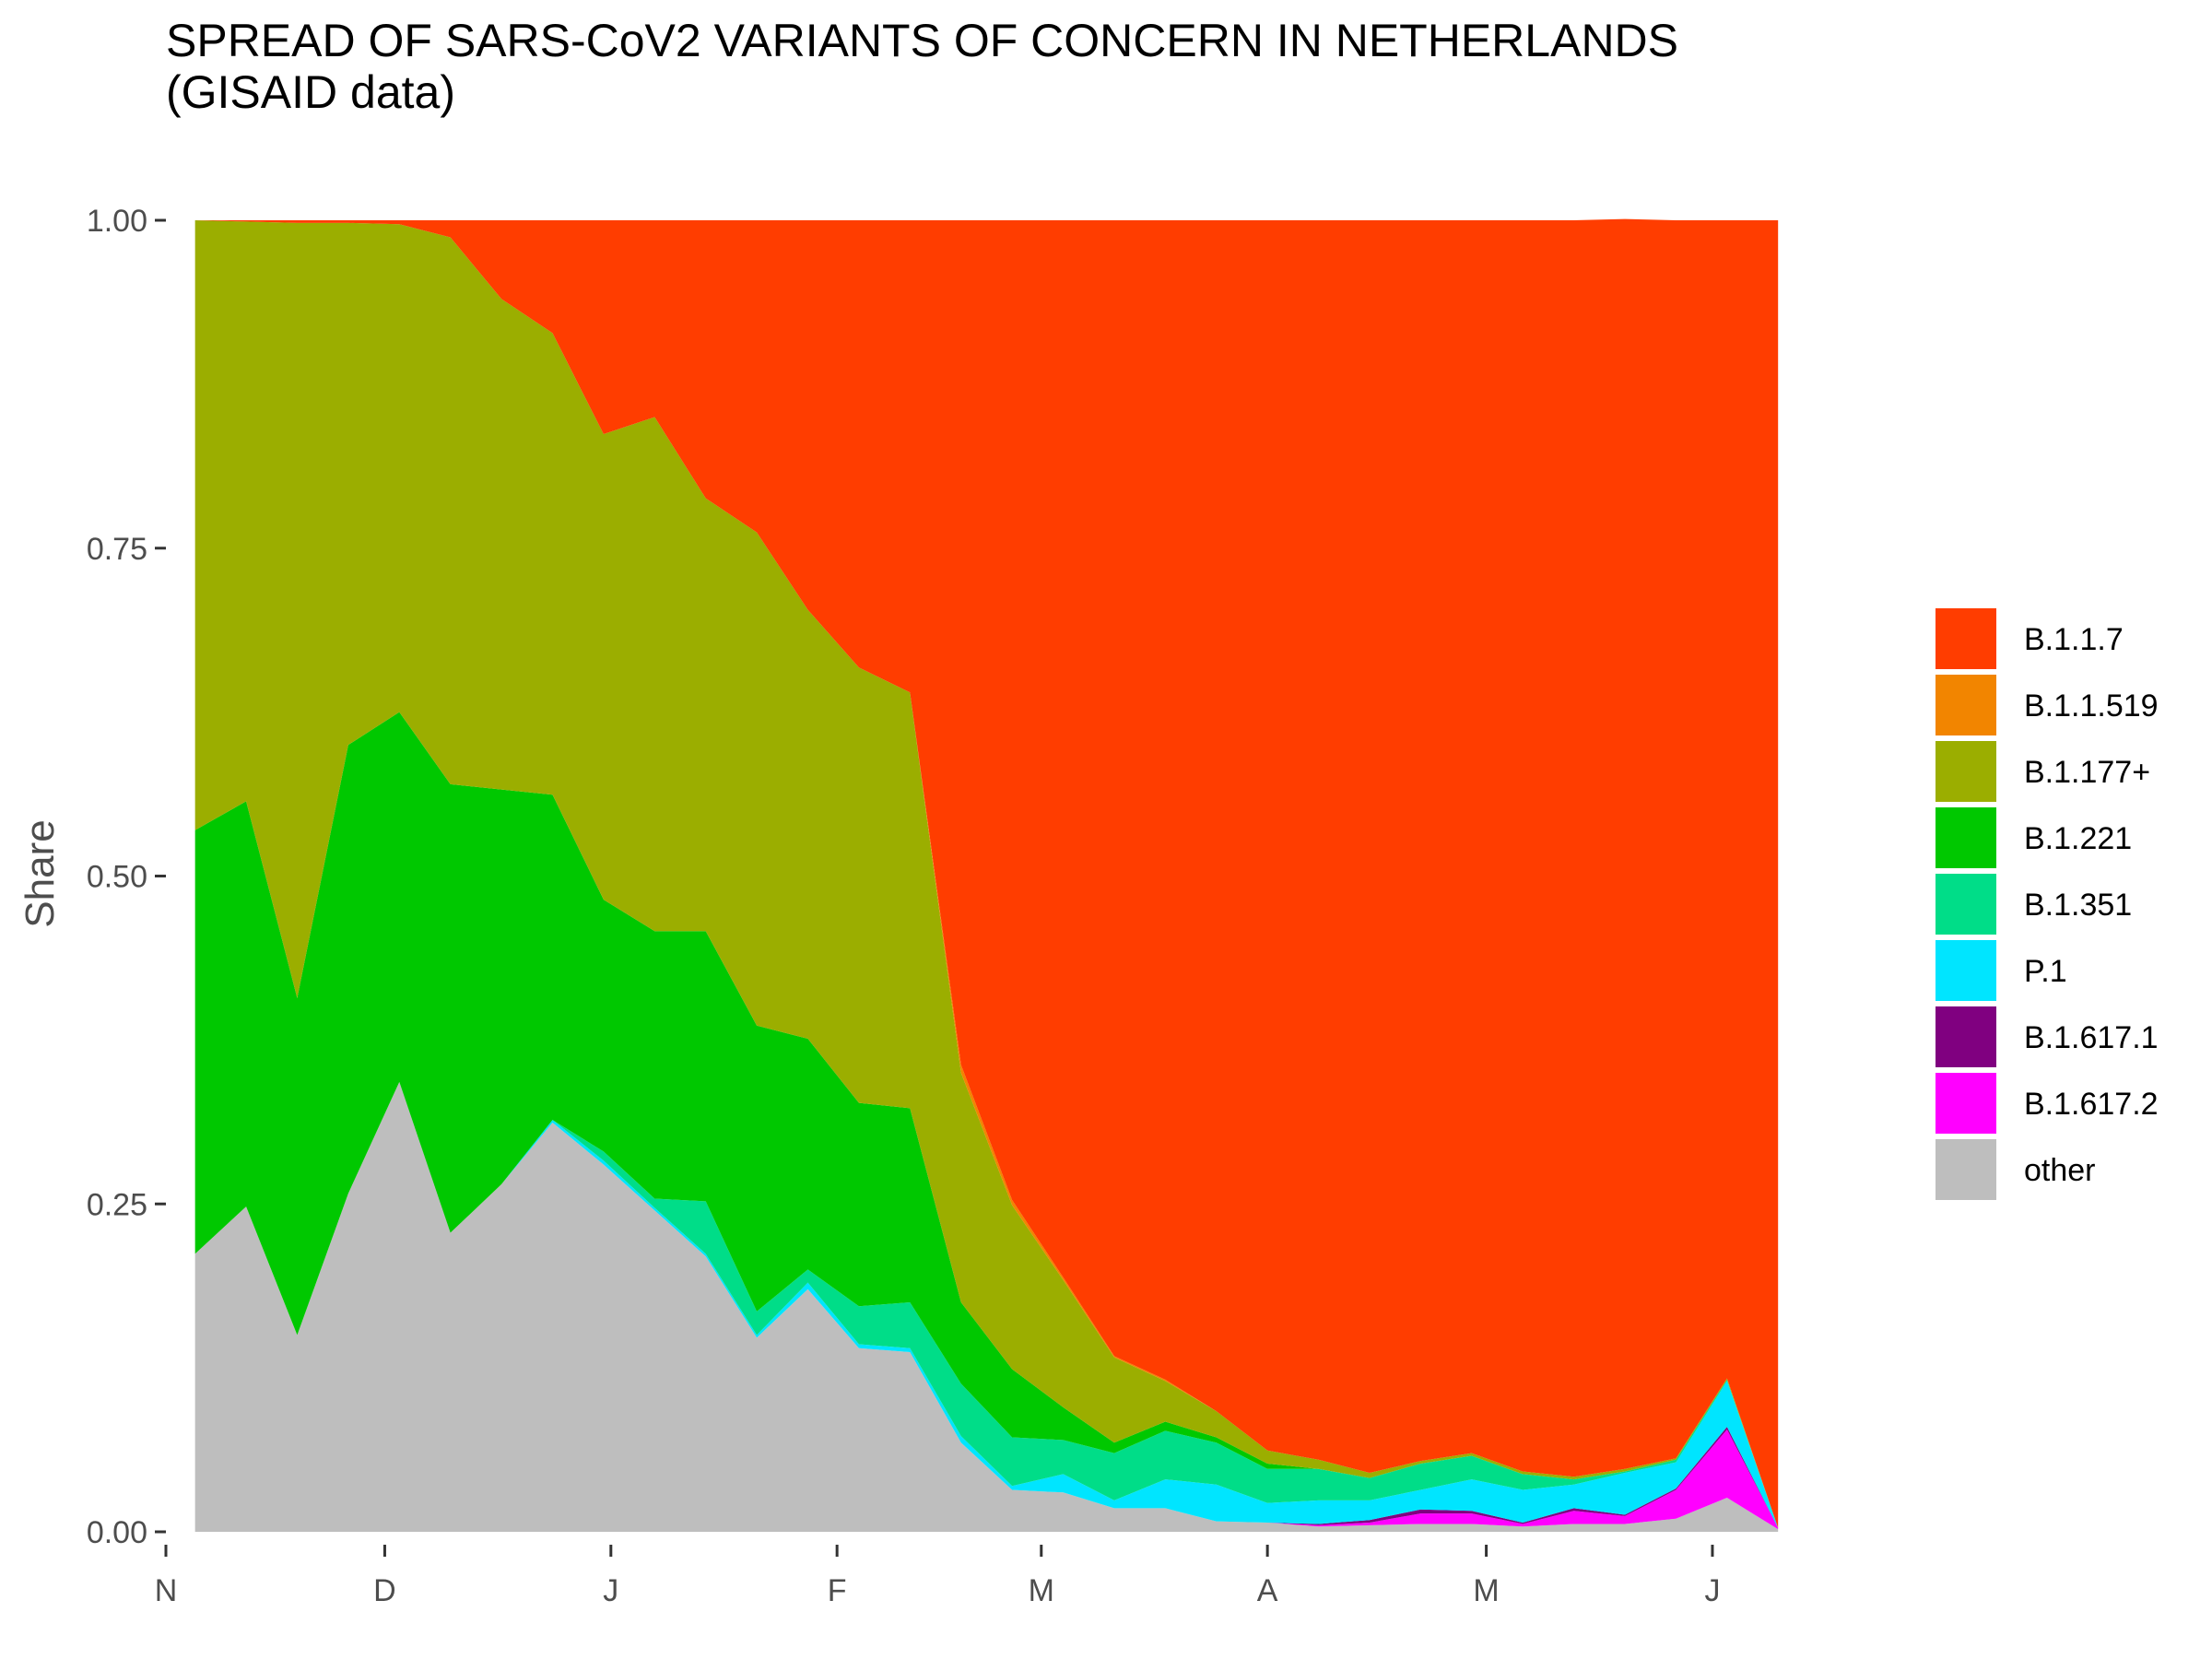 The image size is (2212, 1659). Describe the element at coordinates (166, 1590) in the screenshot. I see `x-tick-label: N` at that location.